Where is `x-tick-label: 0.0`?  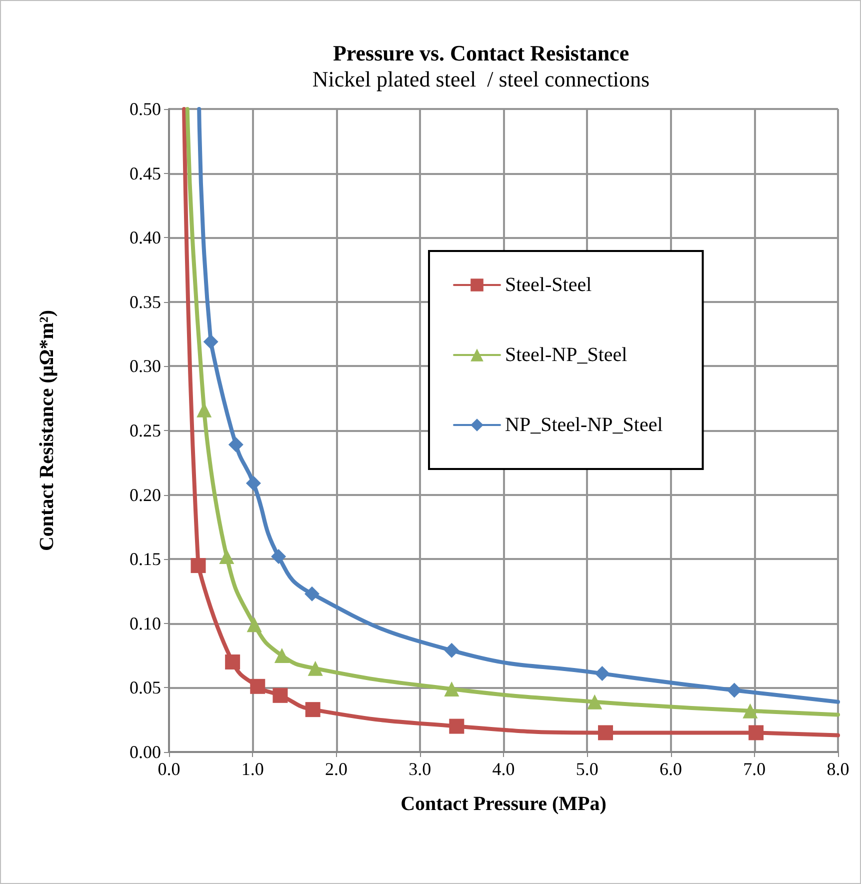
x-tick-label: 0.0 is located at coordinates (169, 769).